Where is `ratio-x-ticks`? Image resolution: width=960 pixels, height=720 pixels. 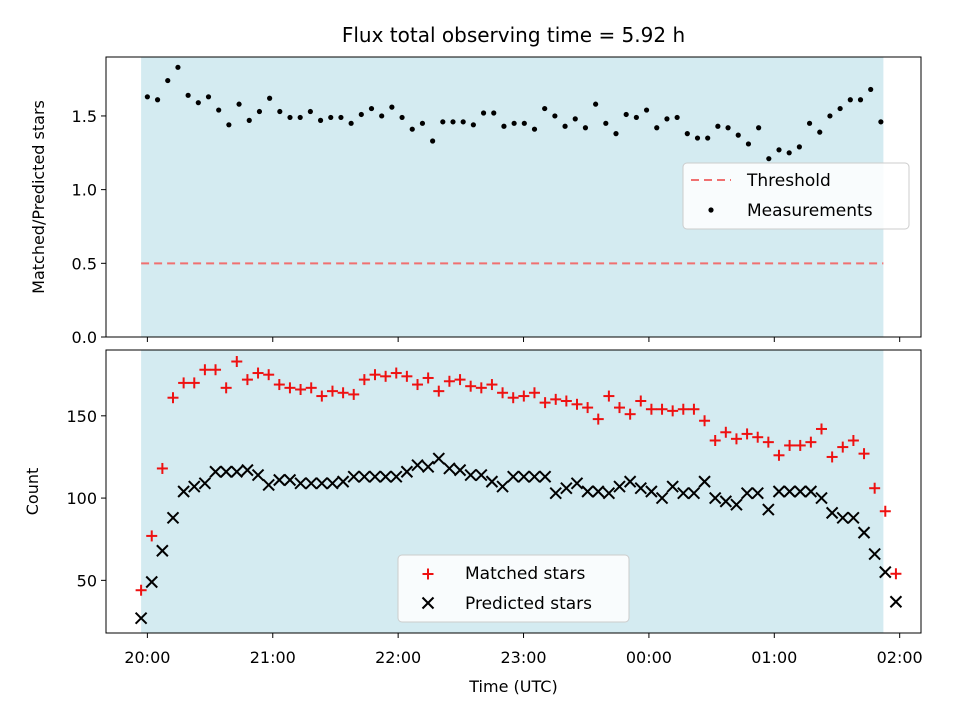 ratio-x-ticks is located at coordinates (523, 339).